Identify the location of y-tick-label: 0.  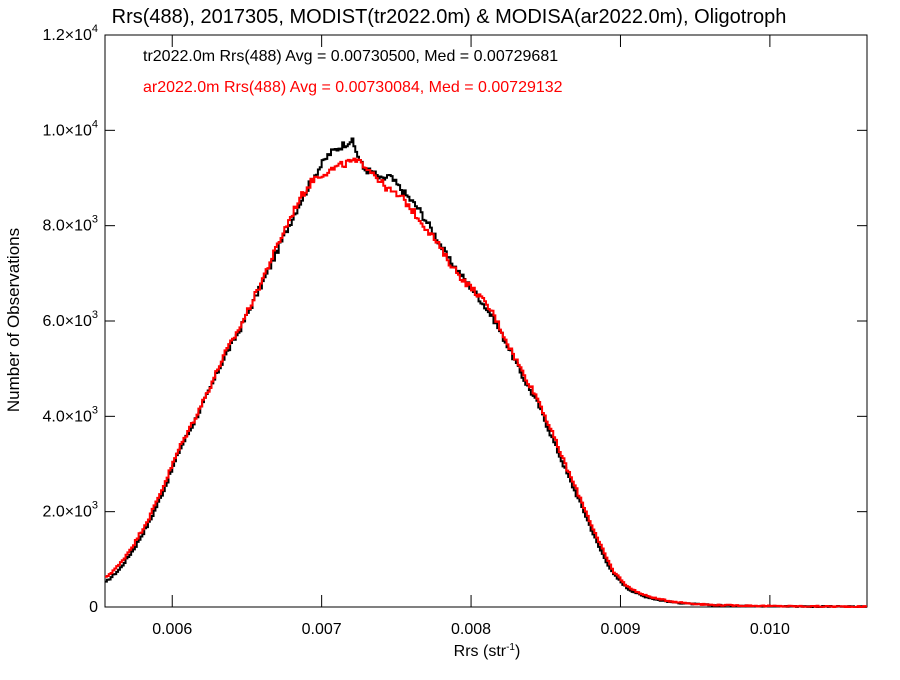
(93, 607).